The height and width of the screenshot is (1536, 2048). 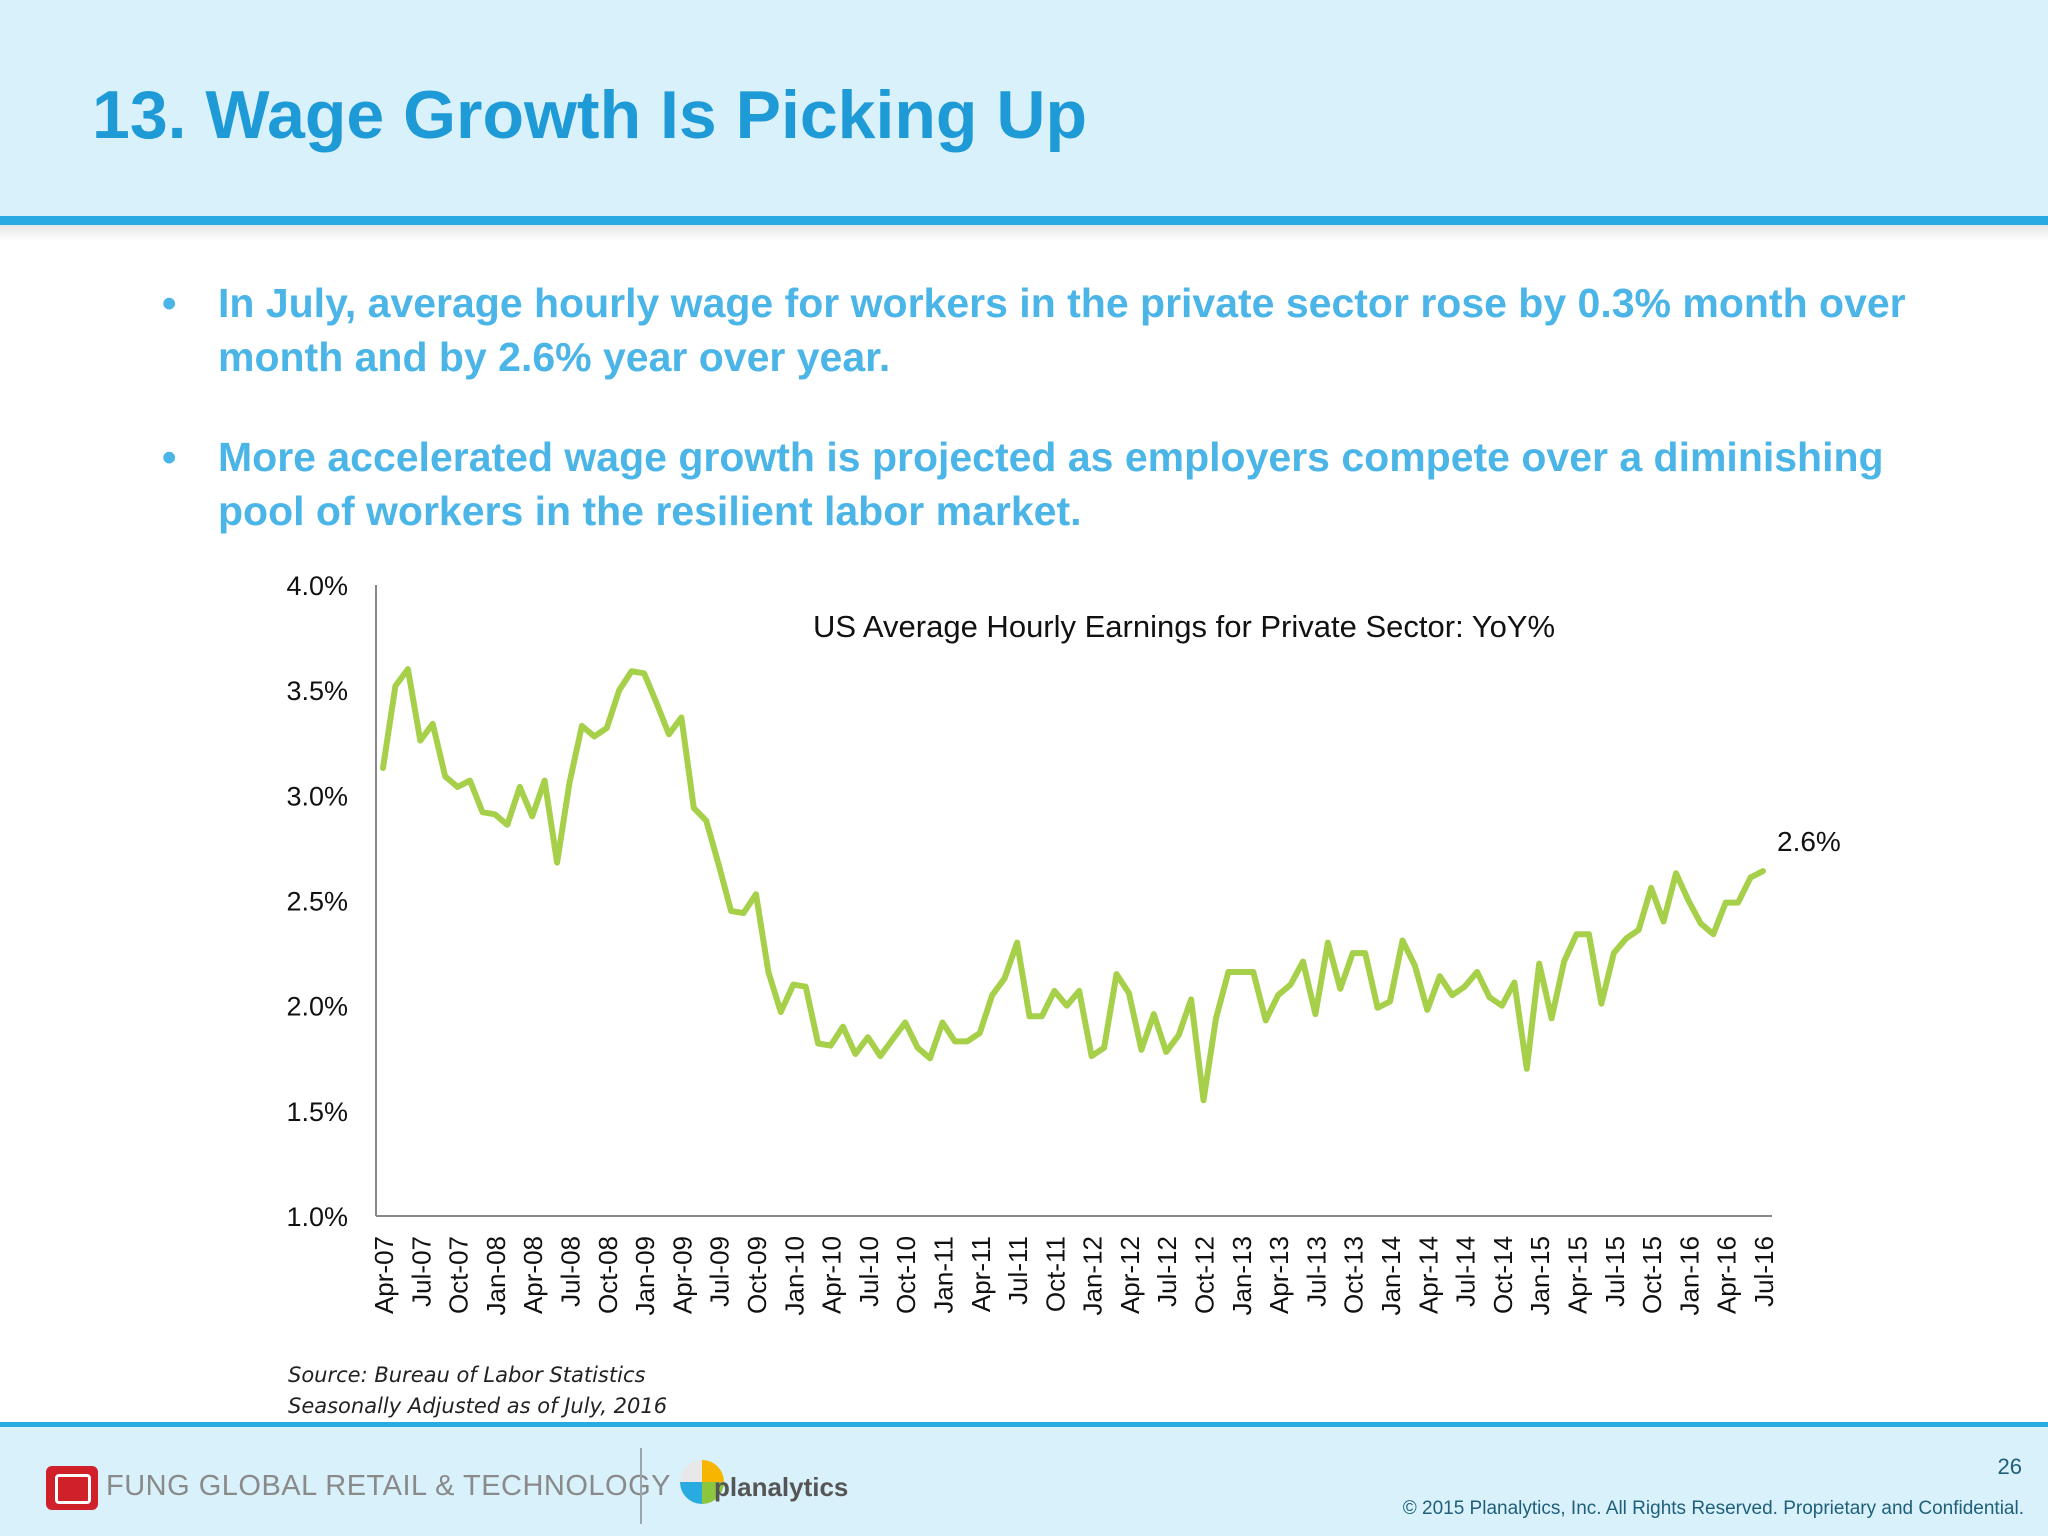 I want to click on y-tick-label: 2.5%, so click(x=317, y=902).